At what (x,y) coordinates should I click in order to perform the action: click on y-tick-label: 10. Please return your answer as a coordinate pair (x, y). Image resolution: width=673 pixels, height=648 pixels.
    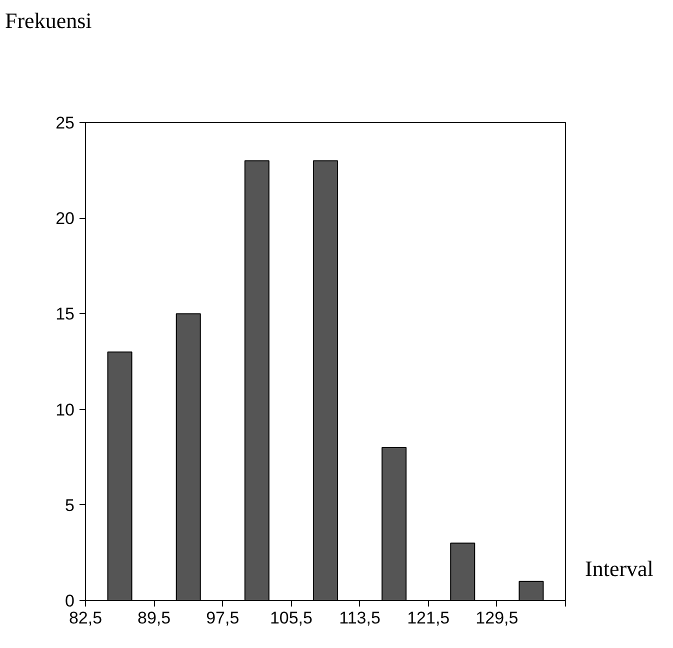
    Looking at the image, I should click on (65, 410).